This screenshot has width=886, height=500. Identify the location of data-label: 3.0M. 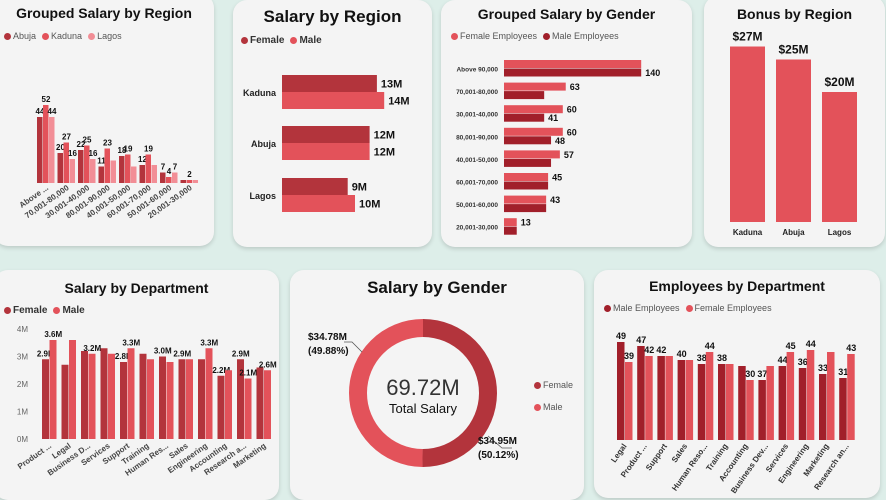
(163, 351).